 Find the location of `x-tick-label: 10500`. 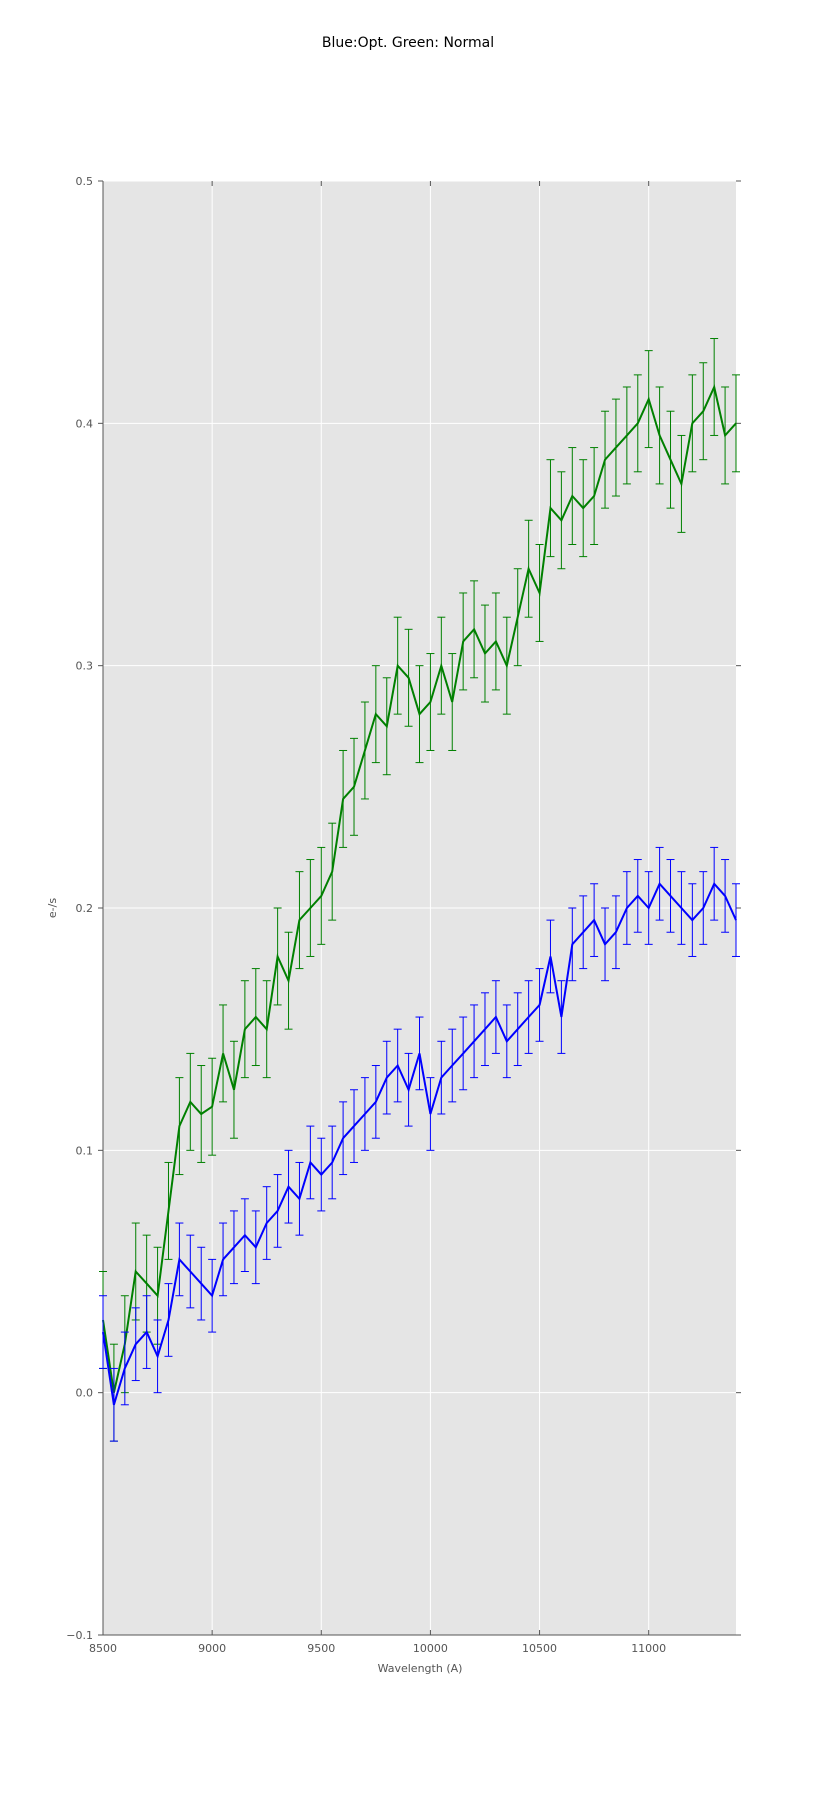

x-tick-label: 10500 is located at coordinates (539, 1648).